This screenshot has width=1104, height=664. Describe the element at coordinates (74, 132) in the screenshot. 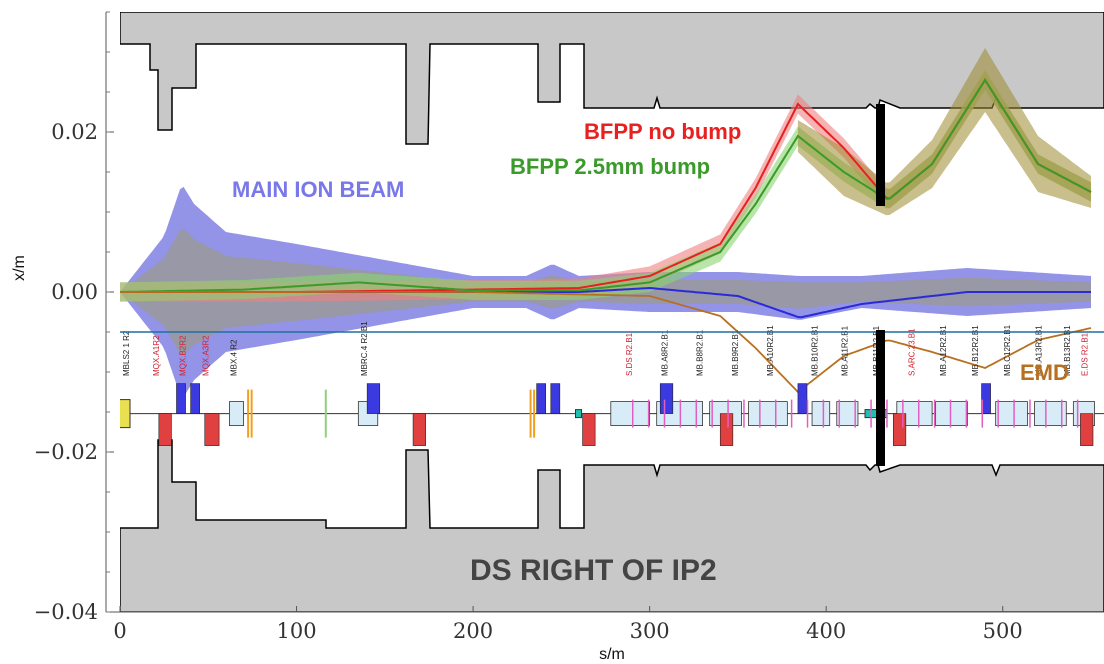

I see `y-tick-label: 0.02` at that location.